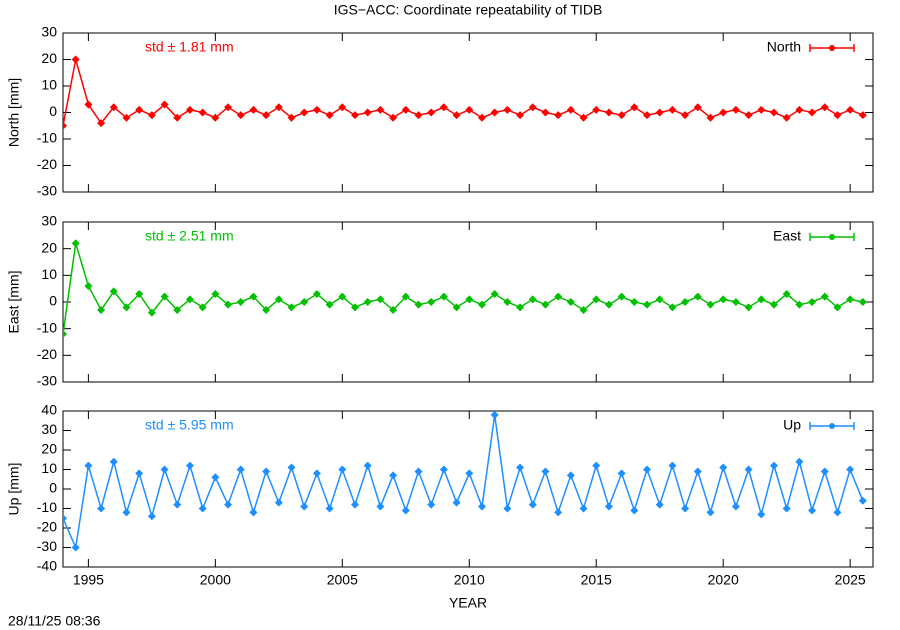 The width and height of the screenshot is (900, 630). I want to click on x-tick-label: 2025, so click(850, 580).